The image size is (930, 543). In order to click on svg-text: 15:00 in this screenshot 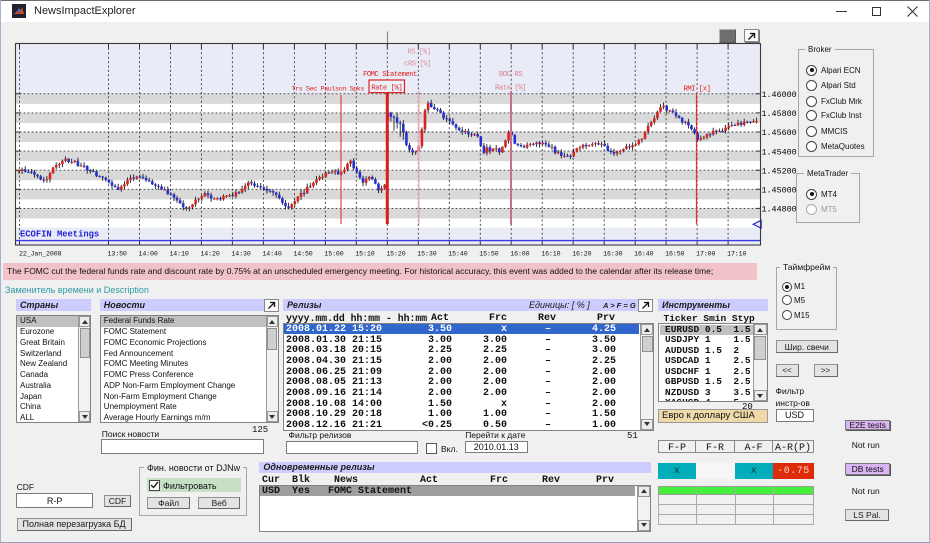, I will do `click(333, 254)`.